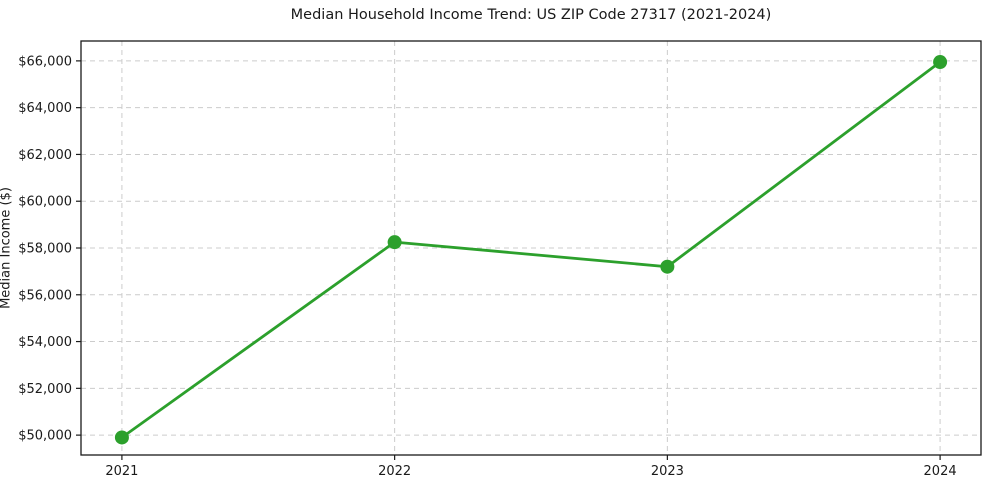 The height and width of the screenshot is (490, 989). What do you see at coordinates (45, 202) in the screenshot?
I see `y-tick-label: $60,000` at bounding box center [45, 202].